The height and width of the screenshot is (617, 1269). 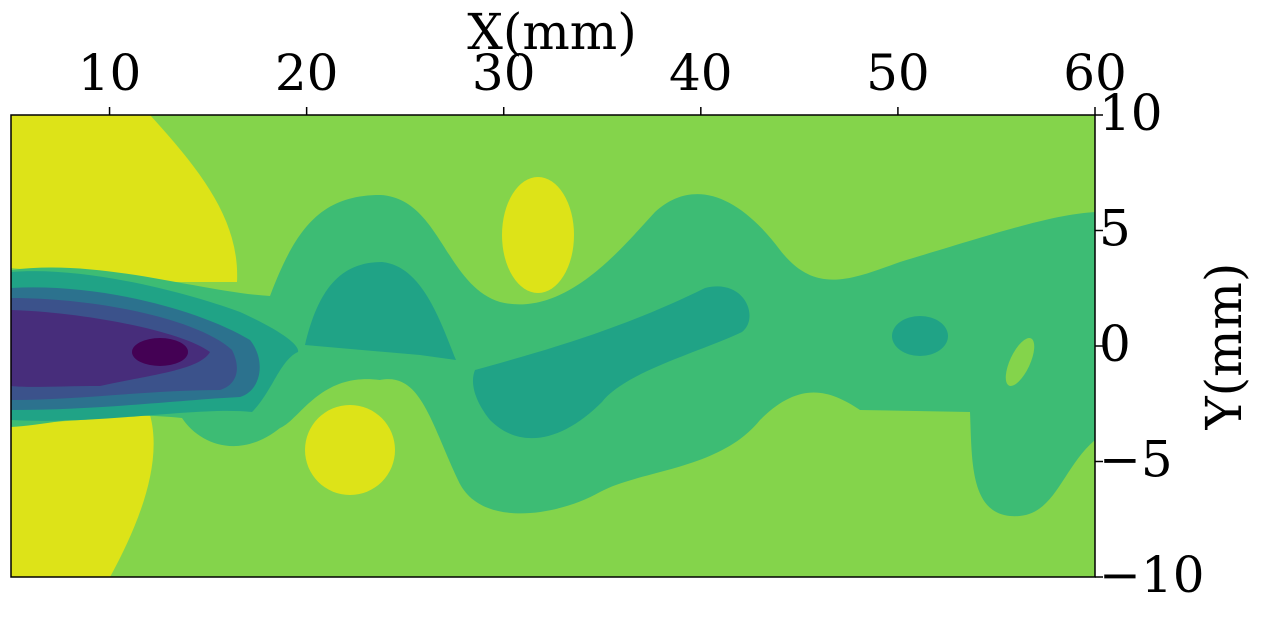 I want to click on x-axis-label: X(mm), so click(x=551, y=32).